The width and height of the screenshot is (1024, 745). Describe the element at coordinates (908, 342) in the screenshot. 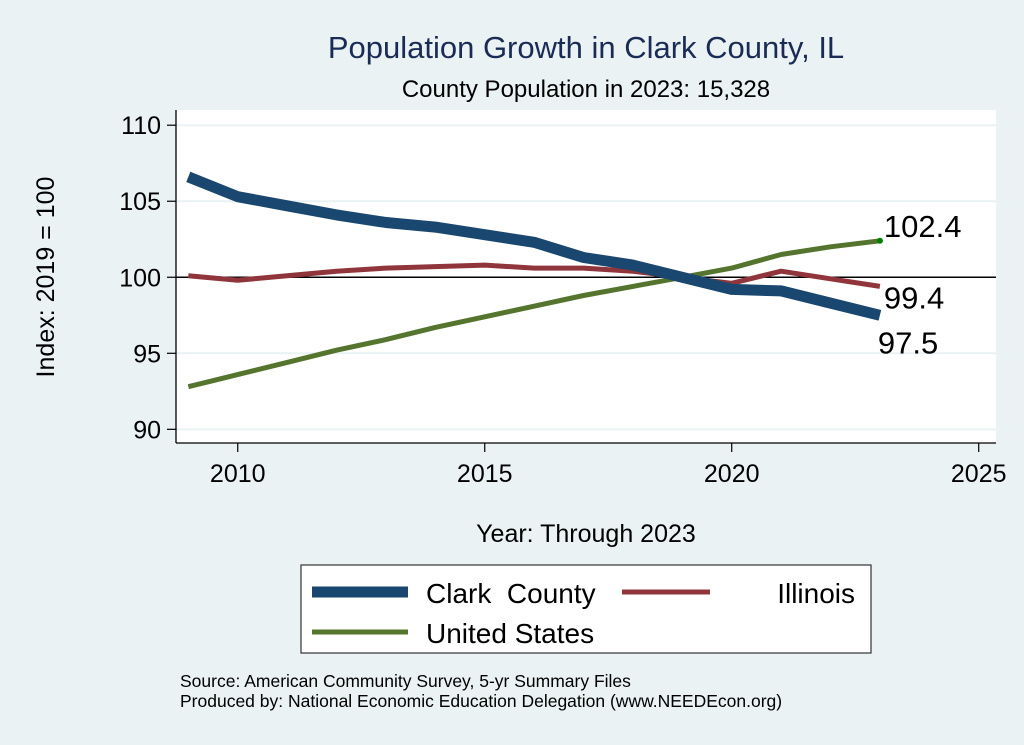

I see `end-label-clark-county: 97.5` at that location.